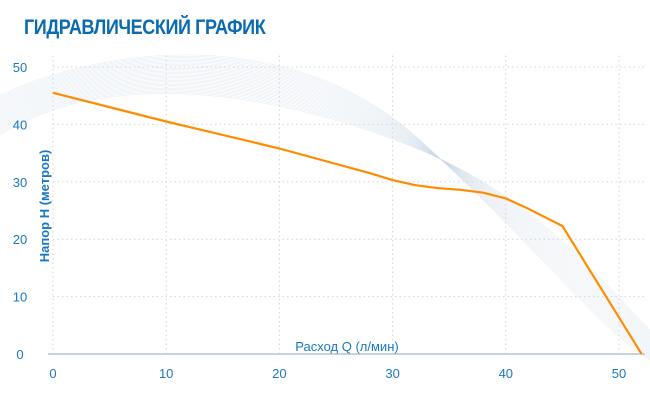 Image resolution: width=650 pixels, height=400 pixels. Describe the element at coordinates (145, 27) in the screenshot. I see `chart-title: ГИДРАВЛИЧЕСКИЙ ГРАФИК` at that location.